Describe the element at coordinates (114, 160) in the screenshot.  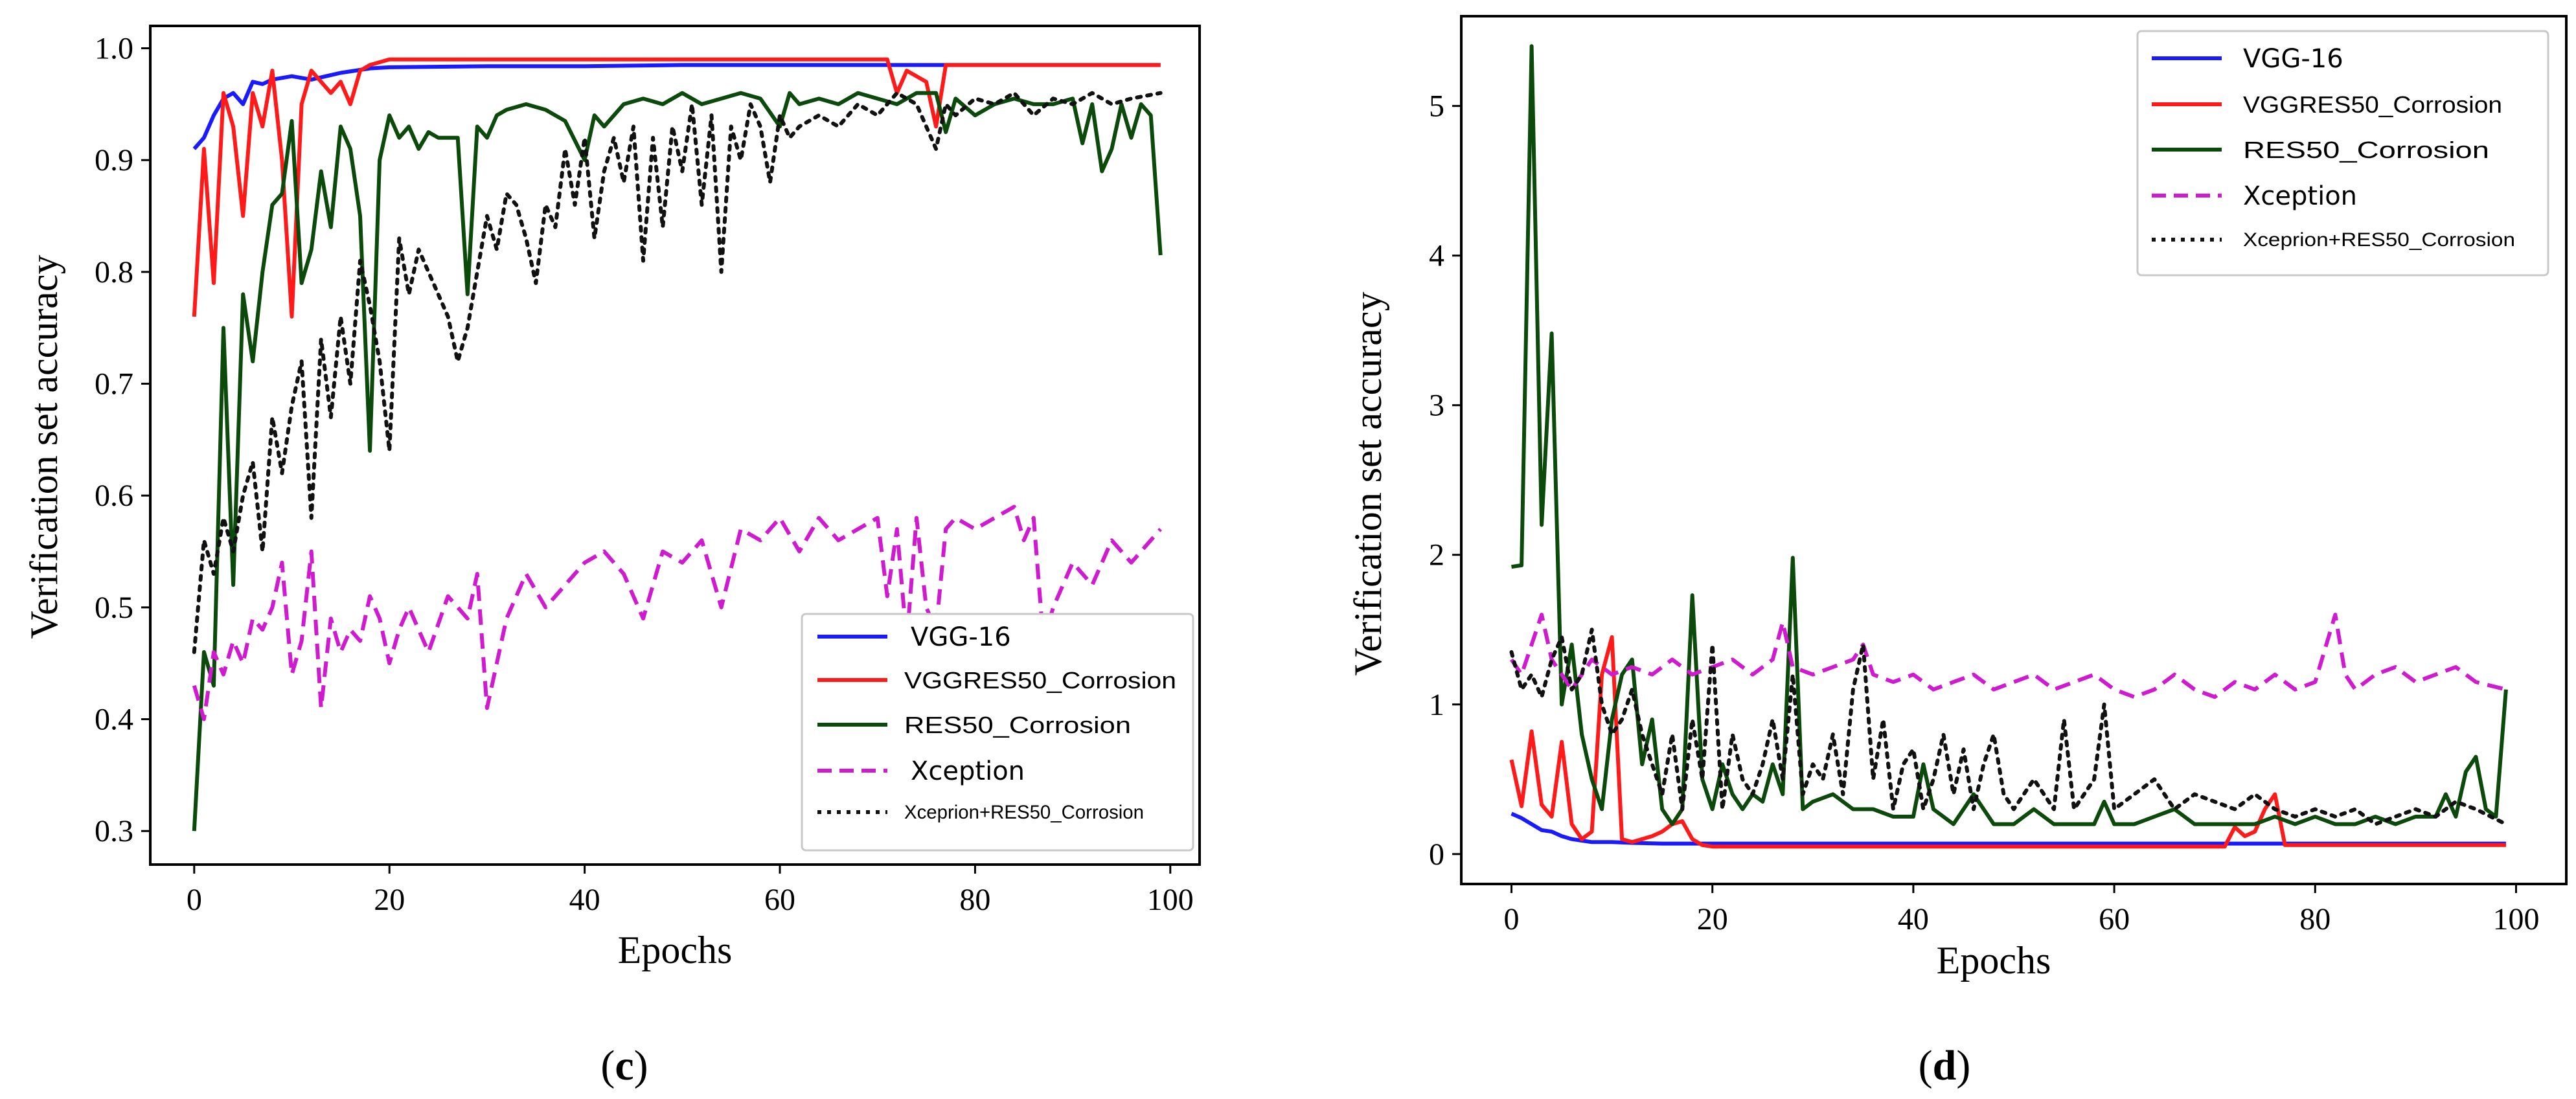
I see `y-tick-label: 0.9` at that location.